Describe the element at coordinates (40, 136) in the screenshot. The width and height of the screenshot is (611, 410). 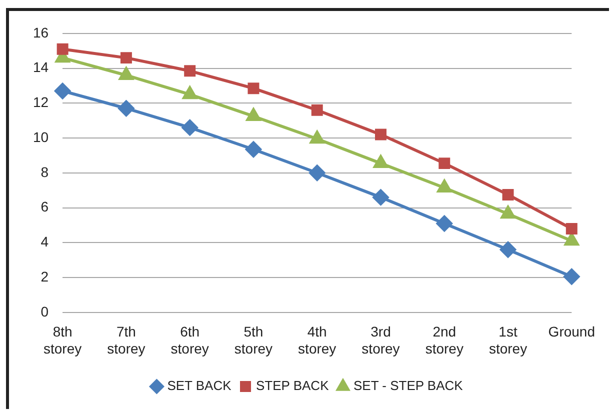
I see `y-tick-label: 10` at that location.